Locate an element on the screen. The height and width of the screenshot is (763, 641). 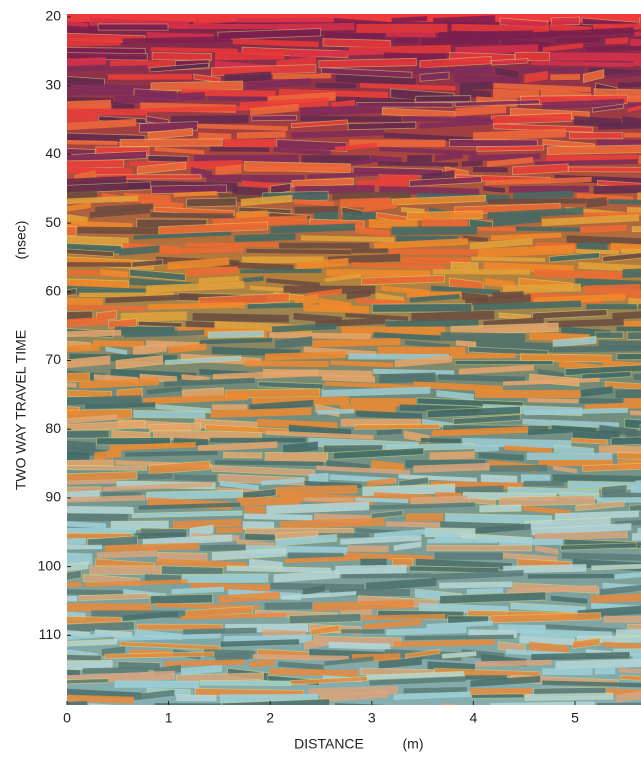
y-tick-label: 100 is located at coordinates (50, 565).